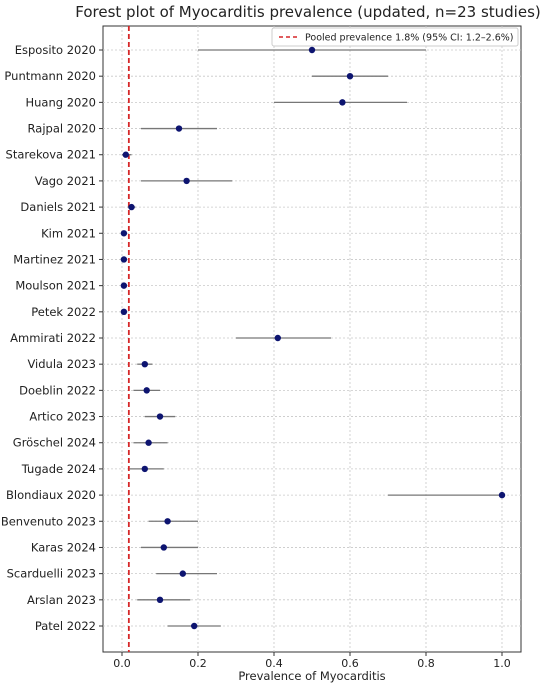 The width and height of the screenshot is (550, 687). Describe the element at coordinates (65, 181) in the screenshot. I see `study-label: Vago 2021` at that location.